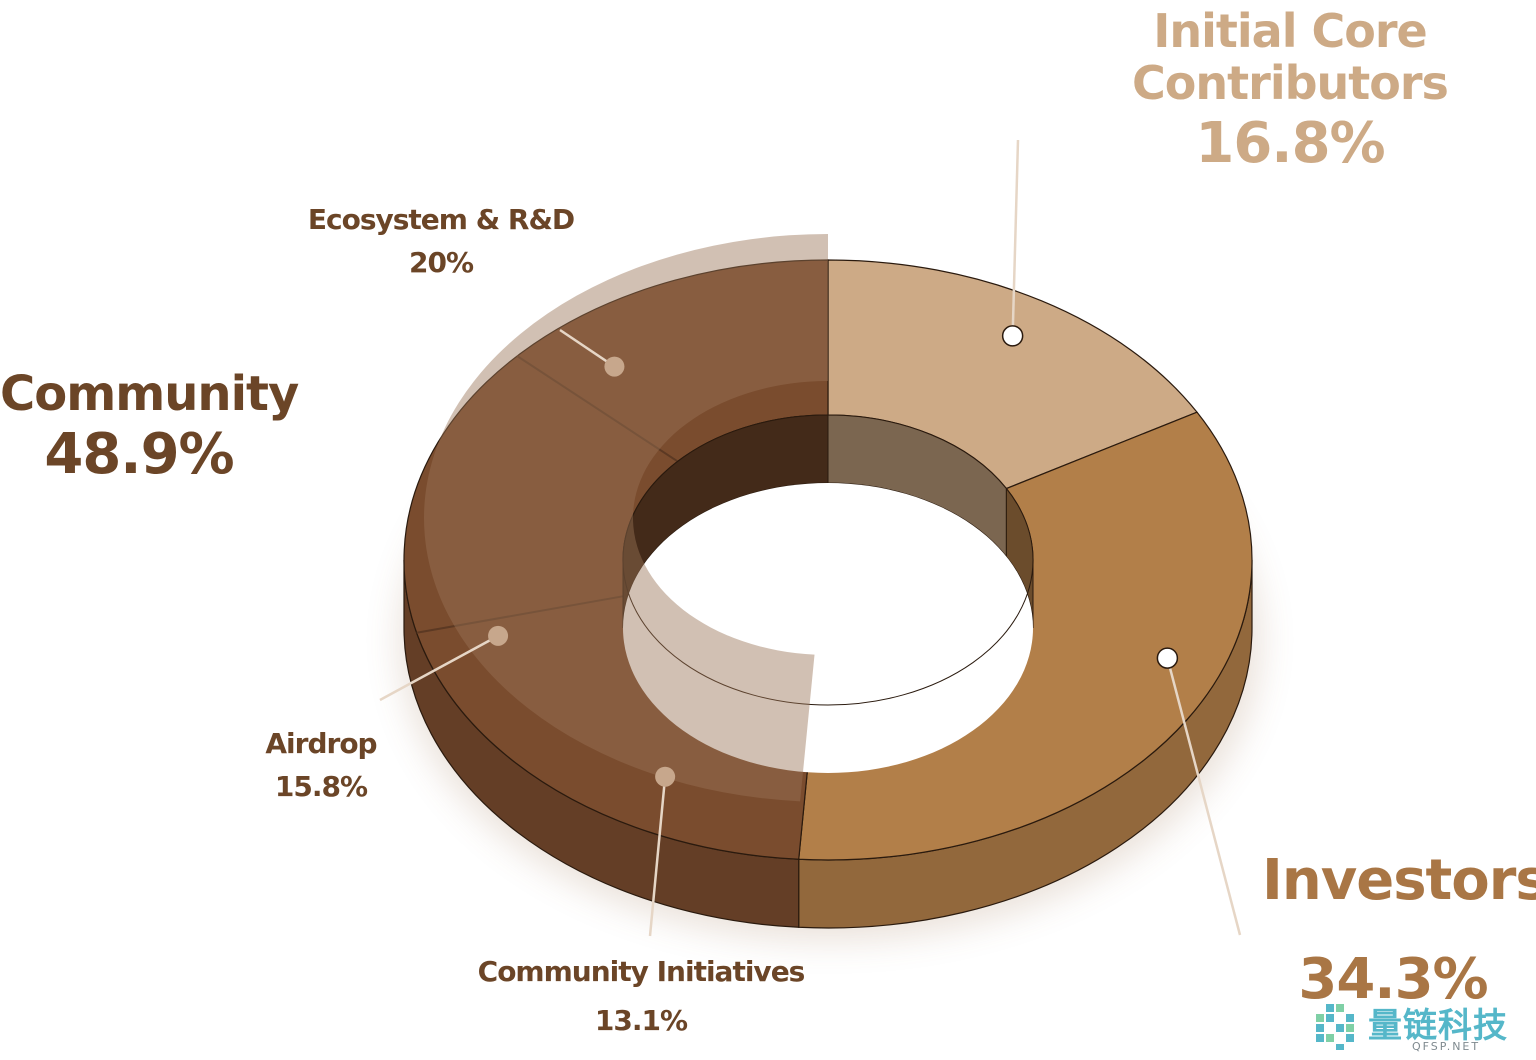 This screenshot has width=1536, height=1060. Describe the element at coordinates (1012, 336) in the screenshot. I see `marker-icc` at that location.